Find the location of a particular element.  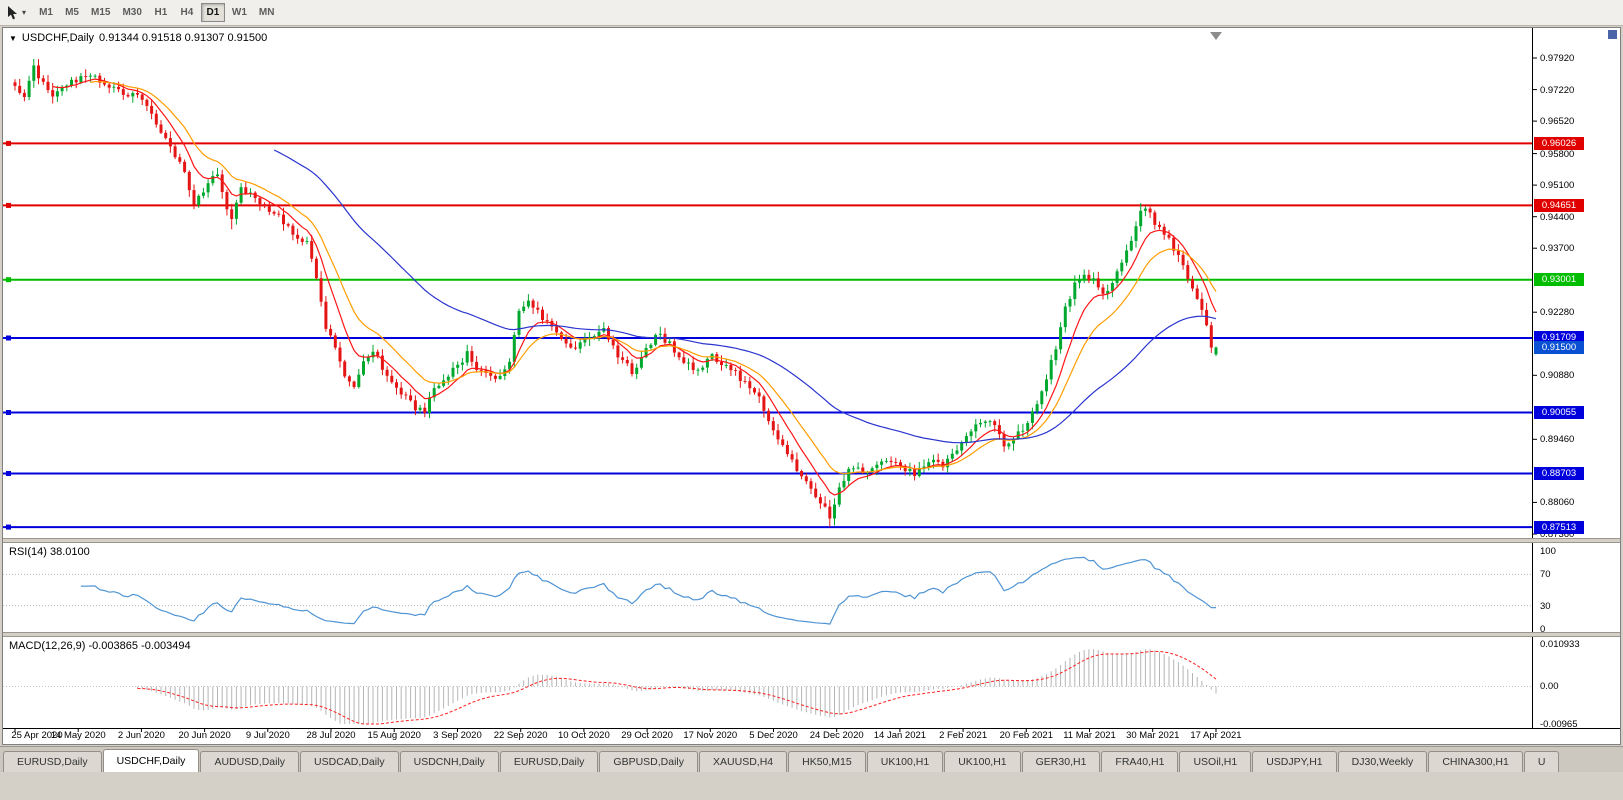

timeframe-button-MN: MN is located at coordinates (266, 12).